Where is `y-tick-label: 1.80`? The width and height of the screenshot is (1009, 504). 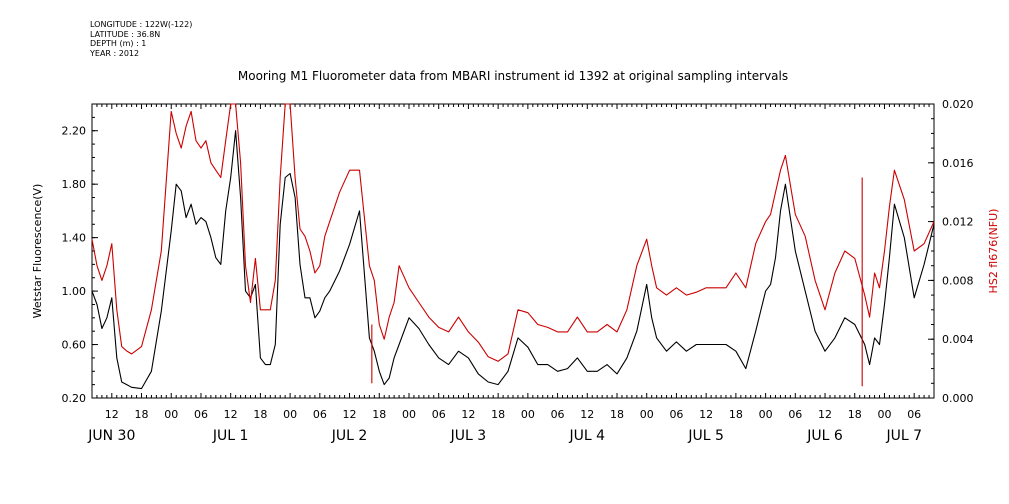 y-tick-label: 1.80 is located at coordinates (74, 184).